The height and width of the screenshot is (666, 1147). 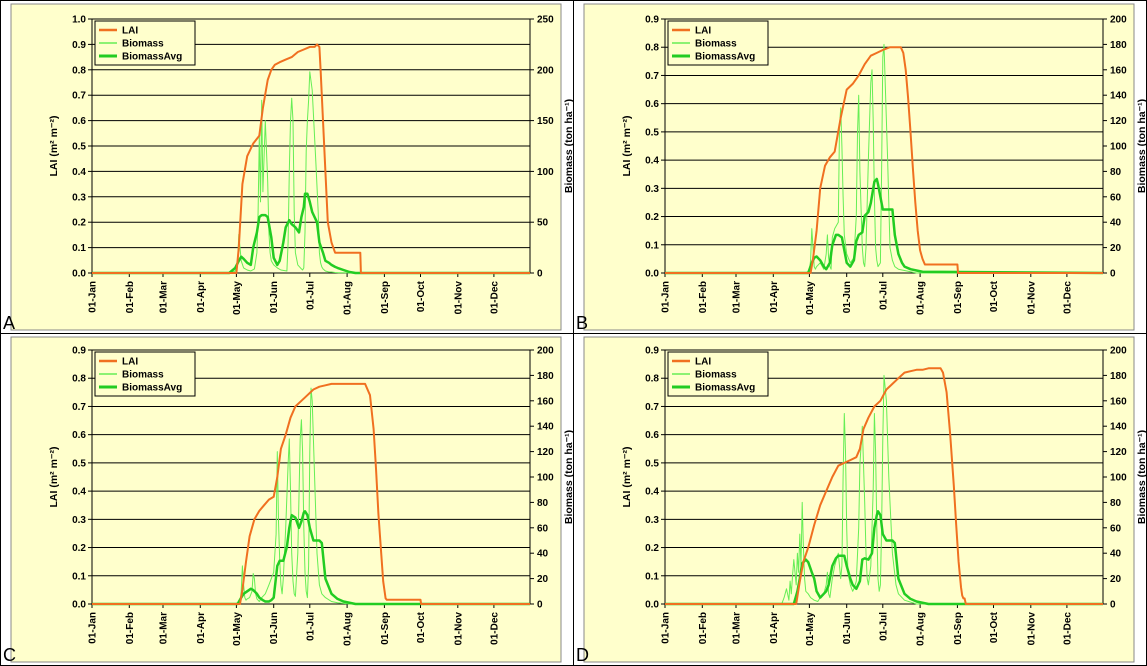 I want to click on legend-label: Biomass, so click(x=716, y=44).